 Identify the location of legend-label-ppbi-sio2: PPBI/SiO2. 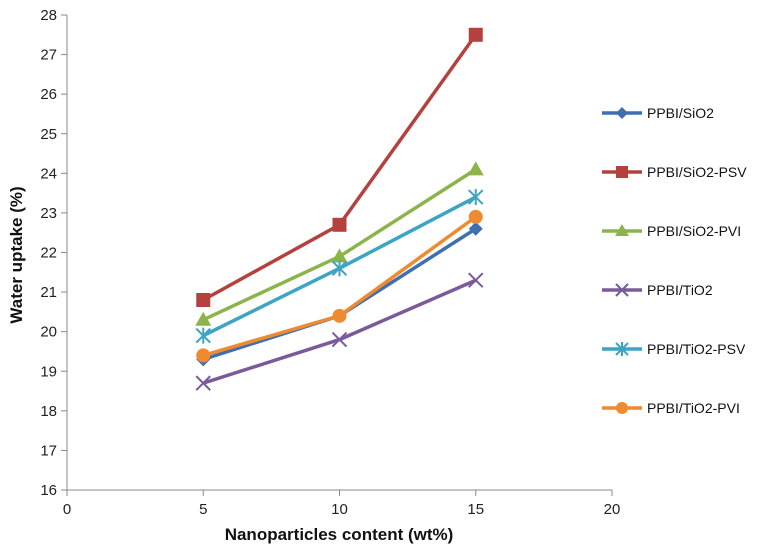
(680, 113).